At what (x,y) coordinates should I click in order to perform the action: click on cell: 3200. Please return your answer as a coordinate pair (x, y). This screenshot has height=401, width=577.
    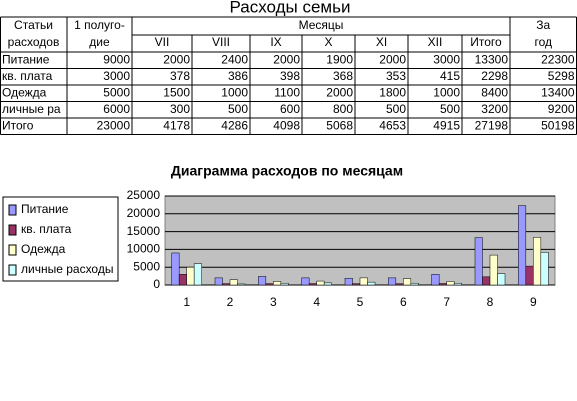
    Looking at the image, I should click on (494, 109).